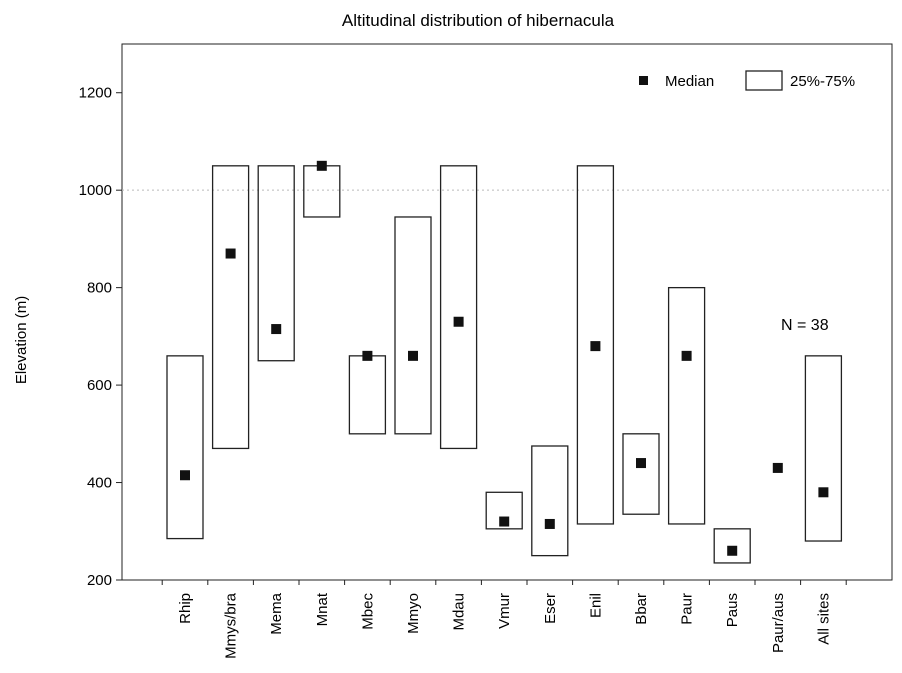 Image resolution: width=902 pixels, height=673 pixels. I want to click on category-label: Vmur, so click(504, 611).